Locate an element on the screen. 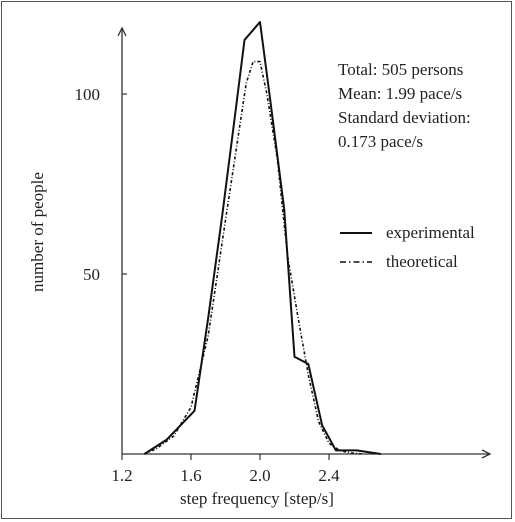  annotation-mean: Mean: 1.99 pace/s is located at coordinates (400, 93).